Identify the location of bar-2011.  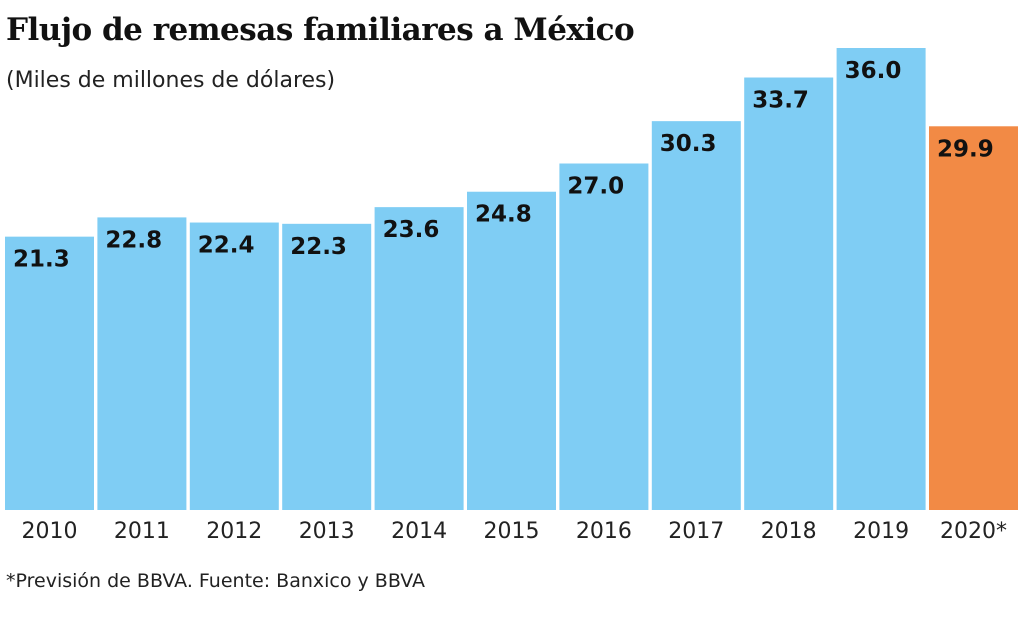
(142, 363).